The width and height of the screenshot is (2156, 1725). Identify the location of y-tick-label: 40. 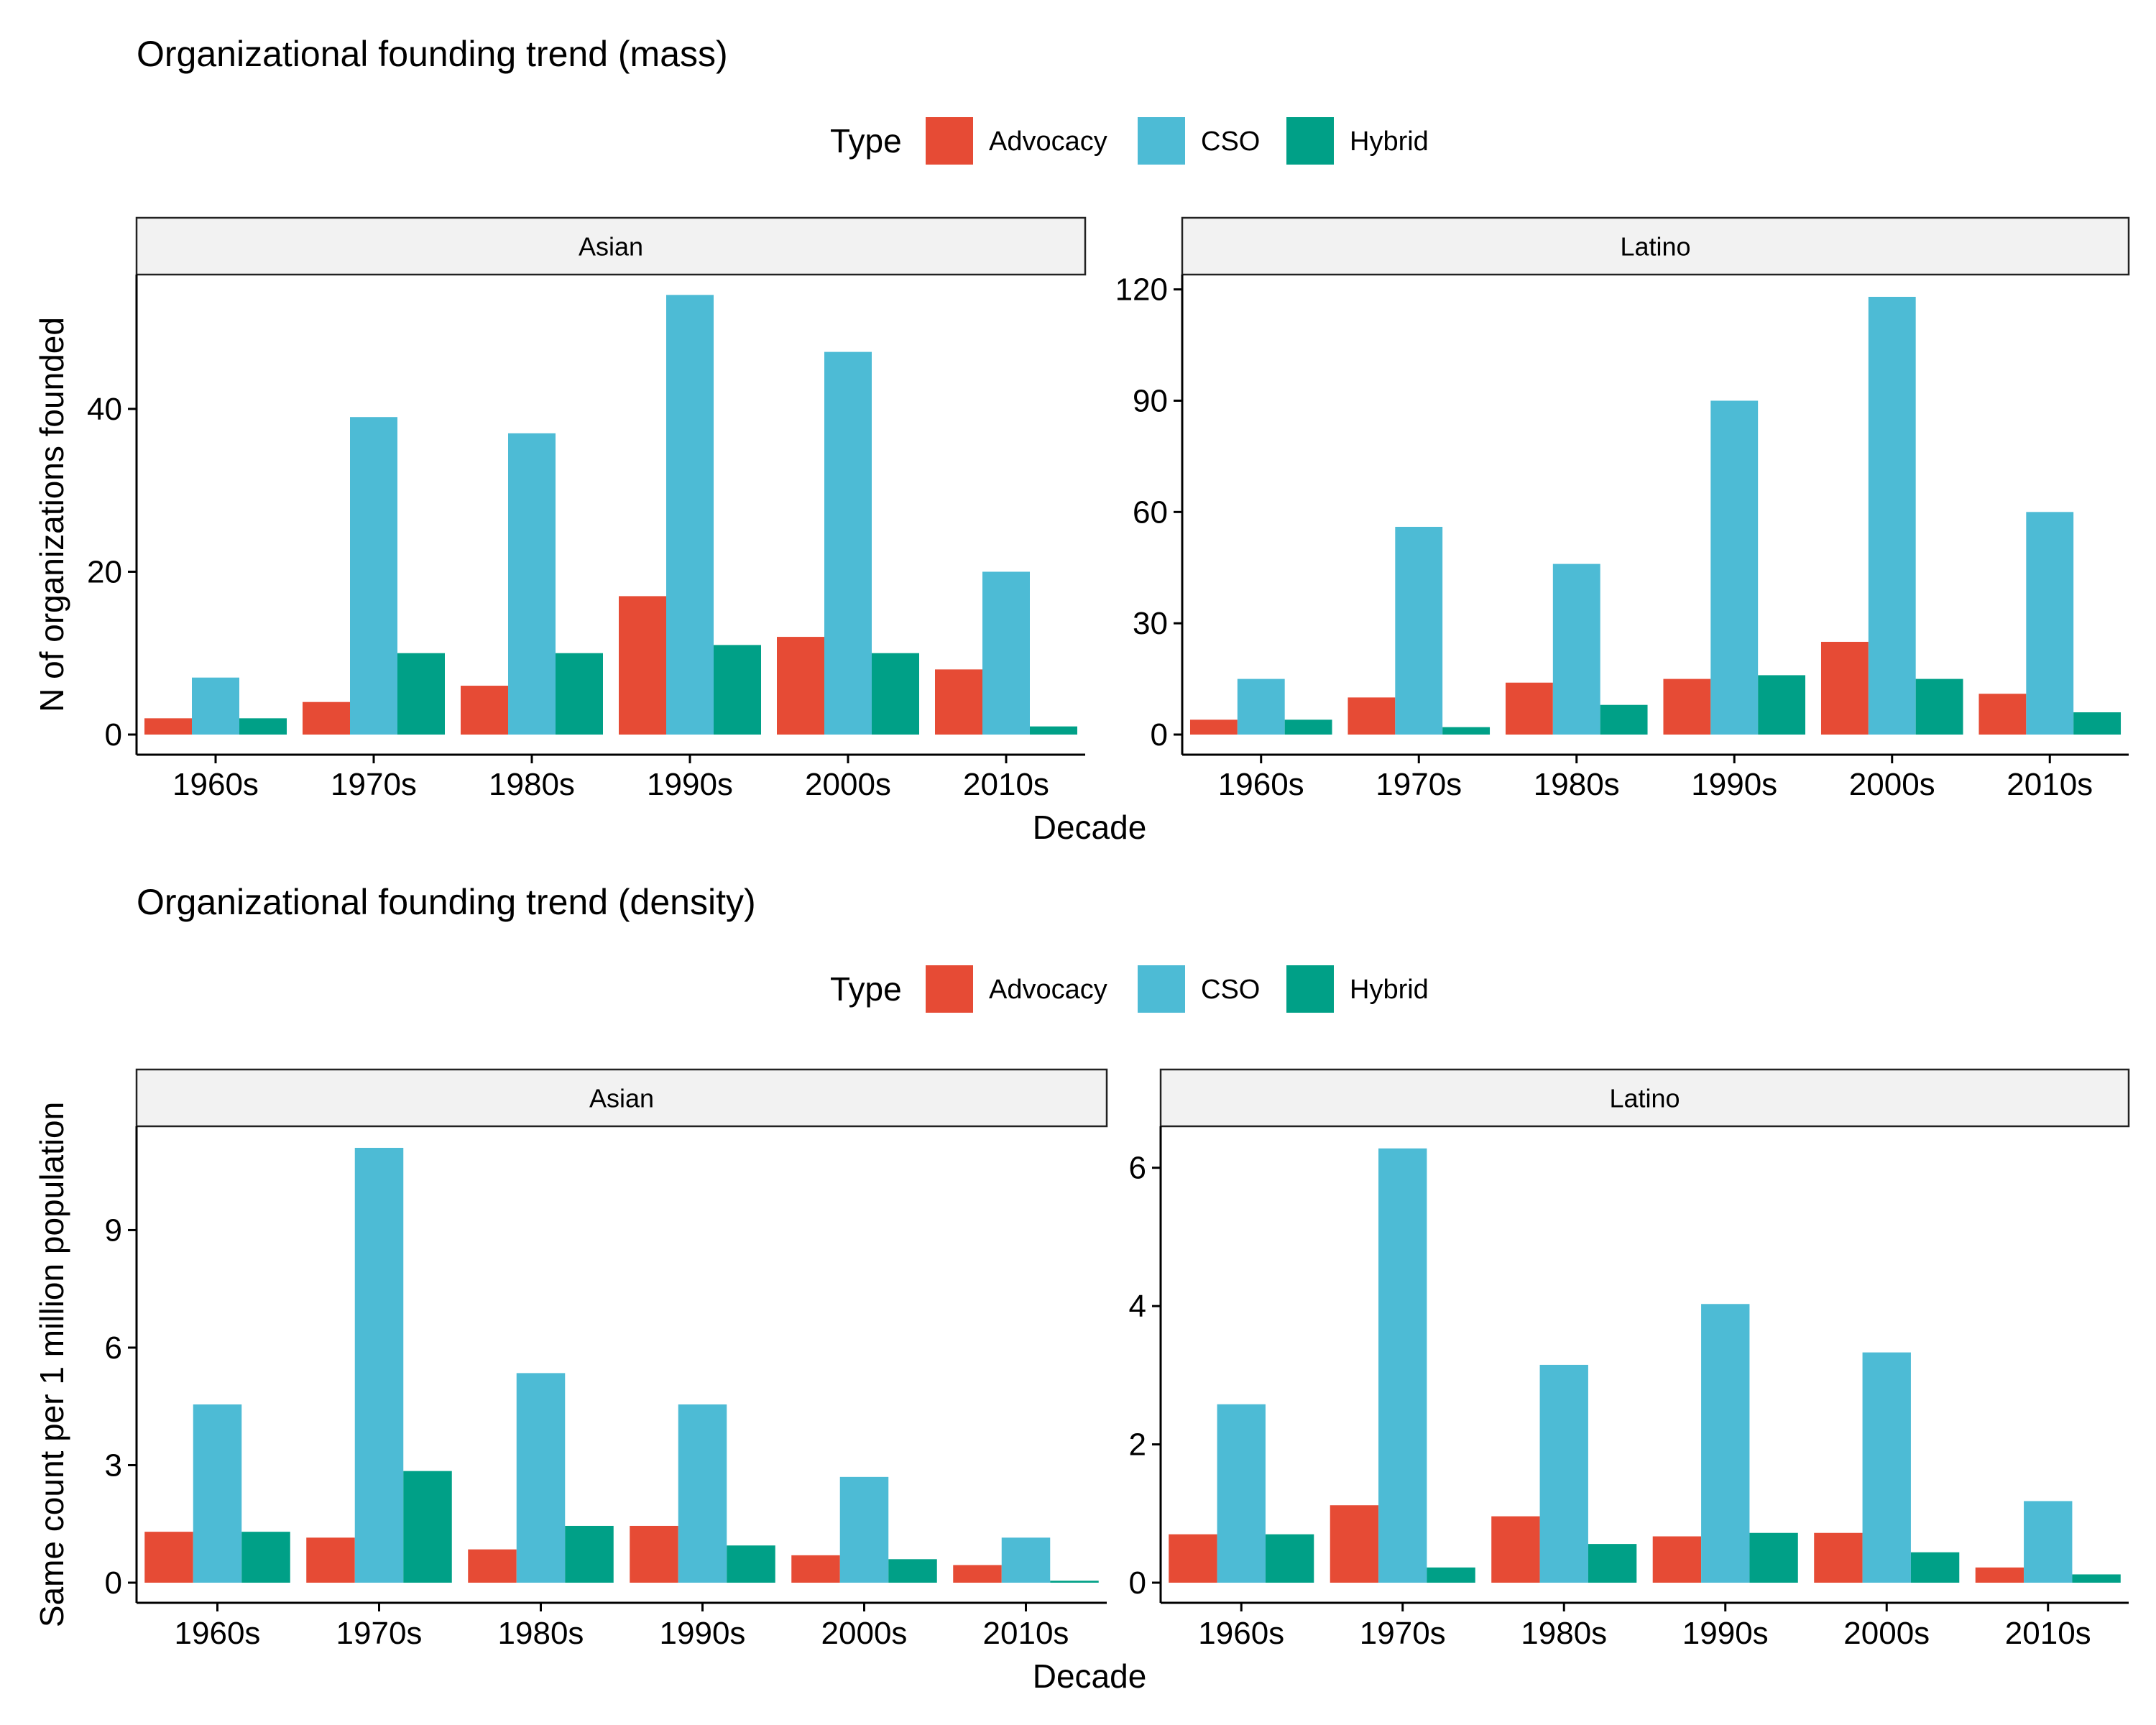
(104, 409).